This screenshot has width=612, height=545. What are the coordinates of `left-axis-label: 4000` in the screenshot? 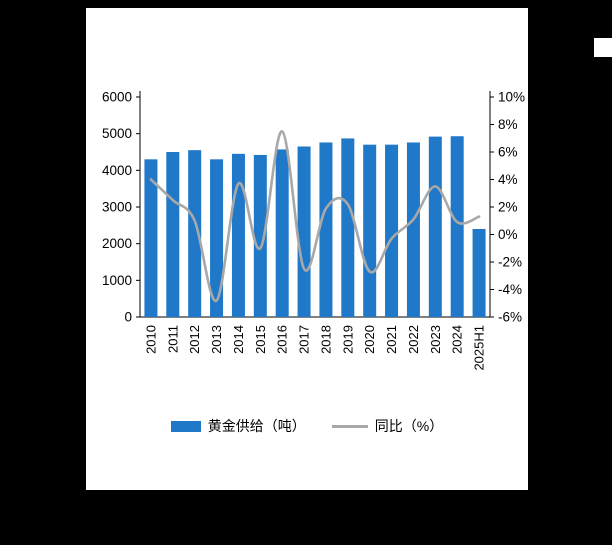 It's located at (117, 170).